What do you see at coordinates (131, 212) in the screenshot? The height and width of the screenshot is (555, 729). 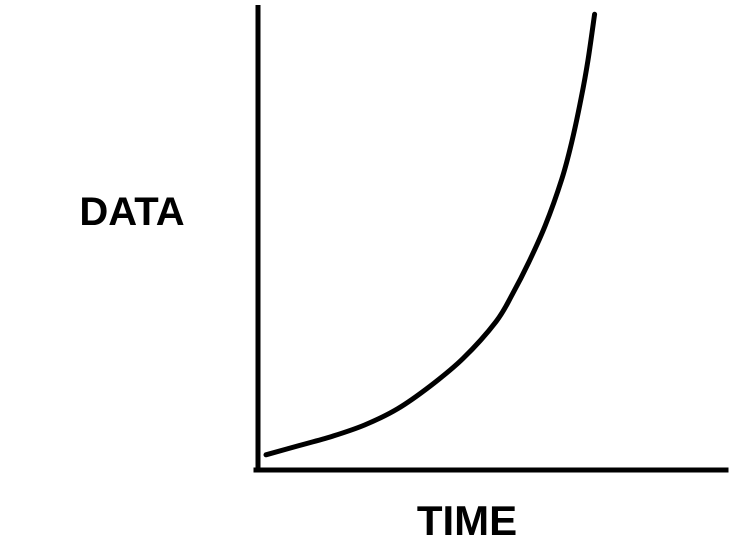 I see `y-axis-label: DATA` at bounding box center [131, 212].